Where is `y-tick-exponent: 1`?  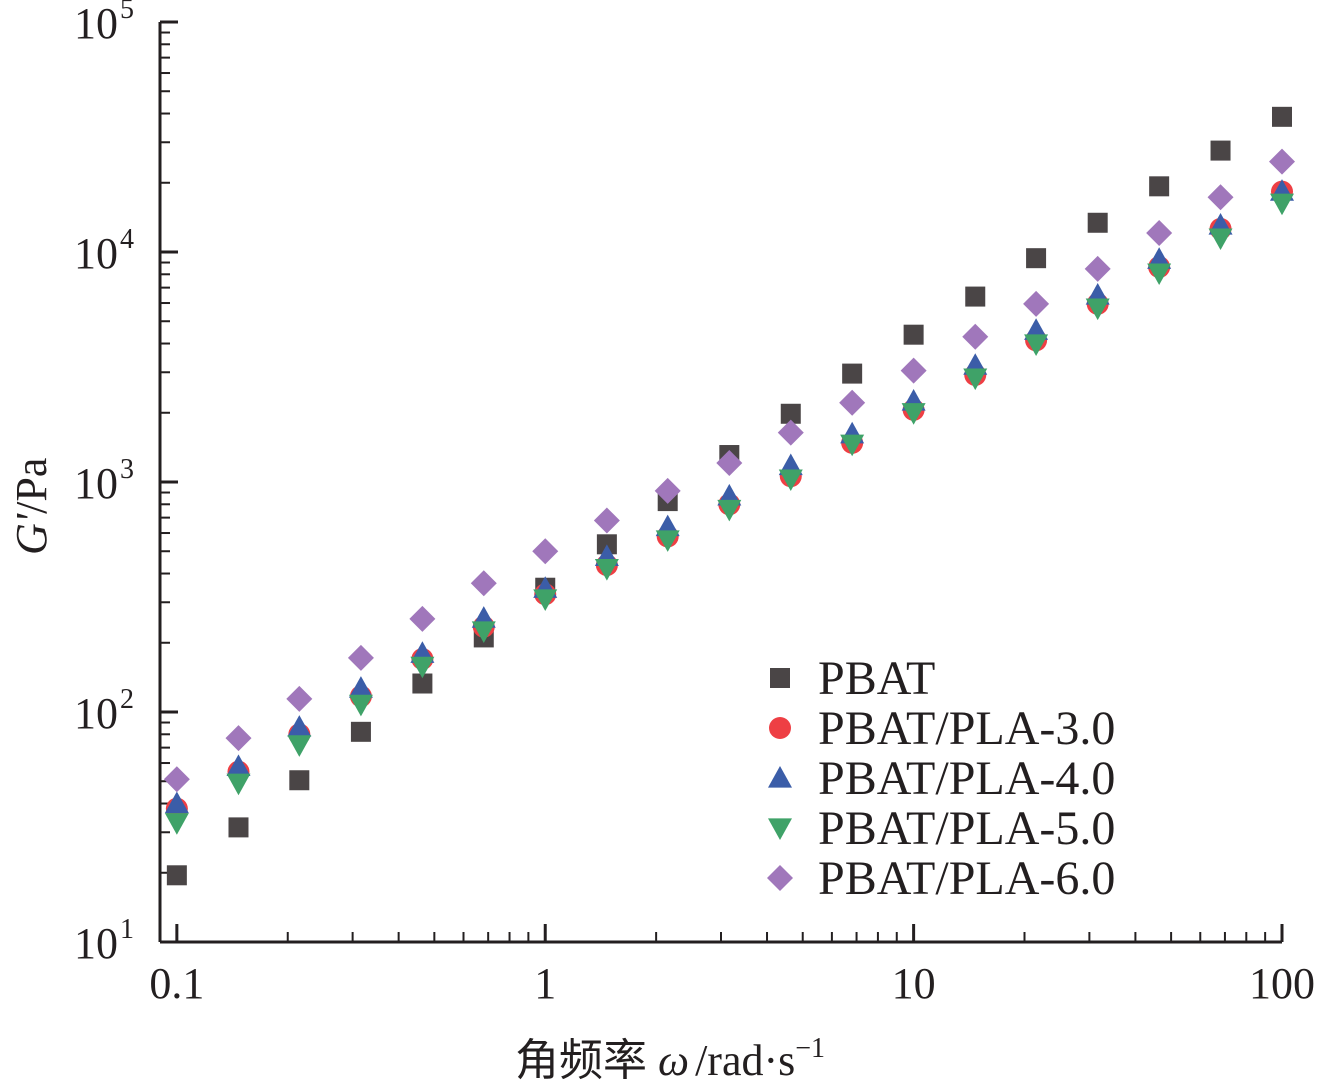 y-tick-exponent: 1 is located at coordinates (127, 929).